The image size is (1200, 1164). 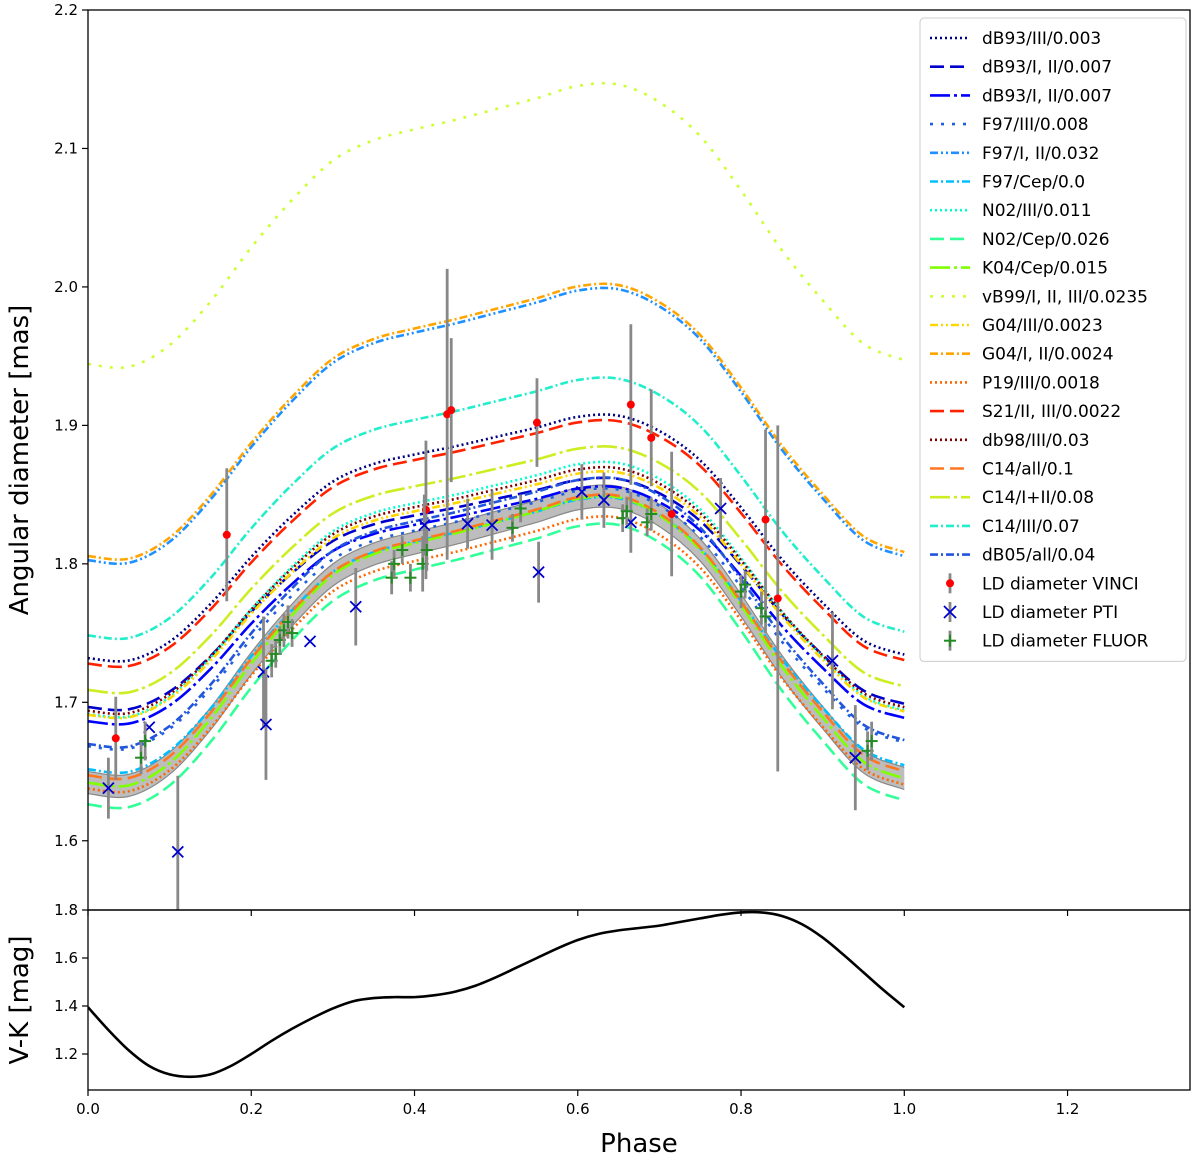 I want to click on legend-entry: G04/III/0.0023, so click(x=1016, y=326).